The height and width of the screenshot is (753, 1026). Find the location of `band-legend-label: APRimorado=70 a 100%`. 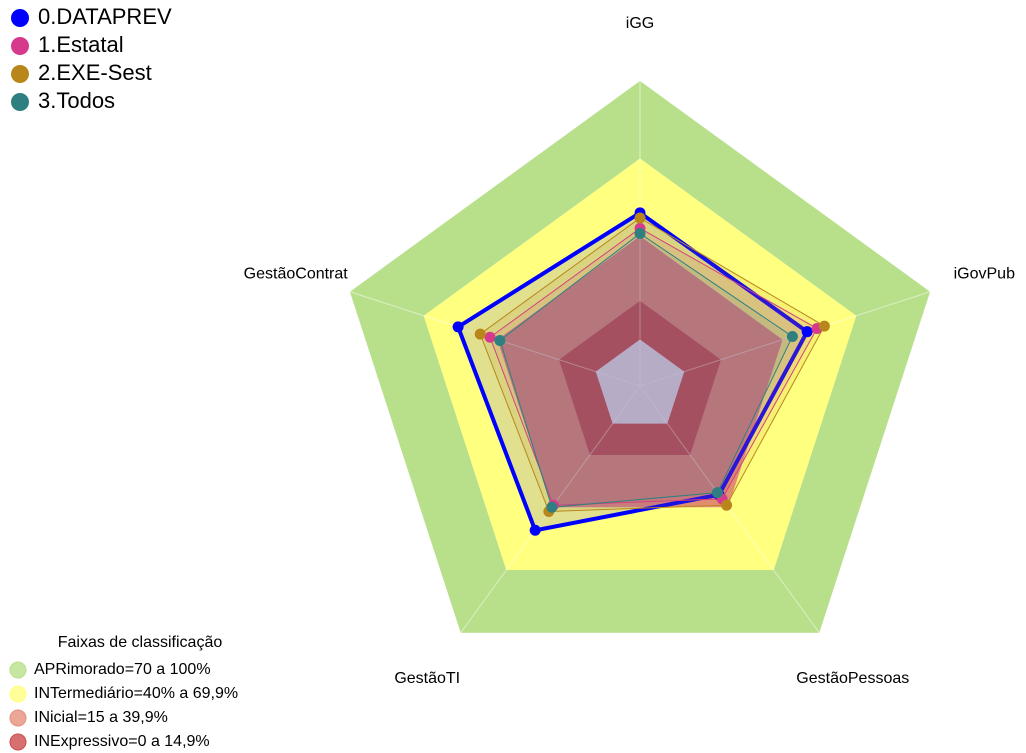

band-legend-label: APRimorado=70 a 100% is located at coordinates (122, 669).